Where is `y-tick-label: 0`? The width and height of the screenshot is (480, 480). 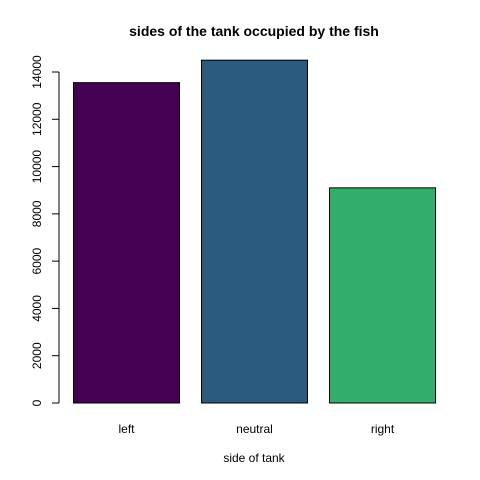
y-tick-label: 0 is located at coordinates (37, 402).